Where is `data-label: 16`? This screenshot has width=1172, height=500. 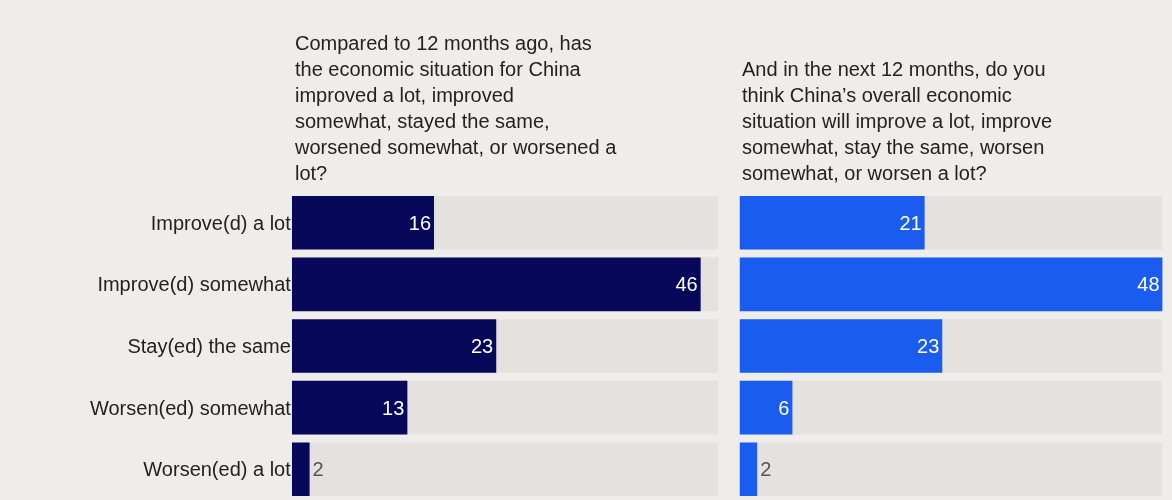 data-label: 16 is located at coordinates (420, 222).